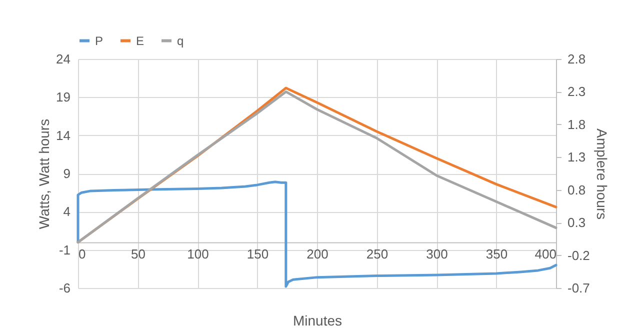 The width and height of the screenshot is (641, 336). Describe the element at coordinates (577, 157) in the screenshot. I see `y2-tick-label: 1.3` at that location.